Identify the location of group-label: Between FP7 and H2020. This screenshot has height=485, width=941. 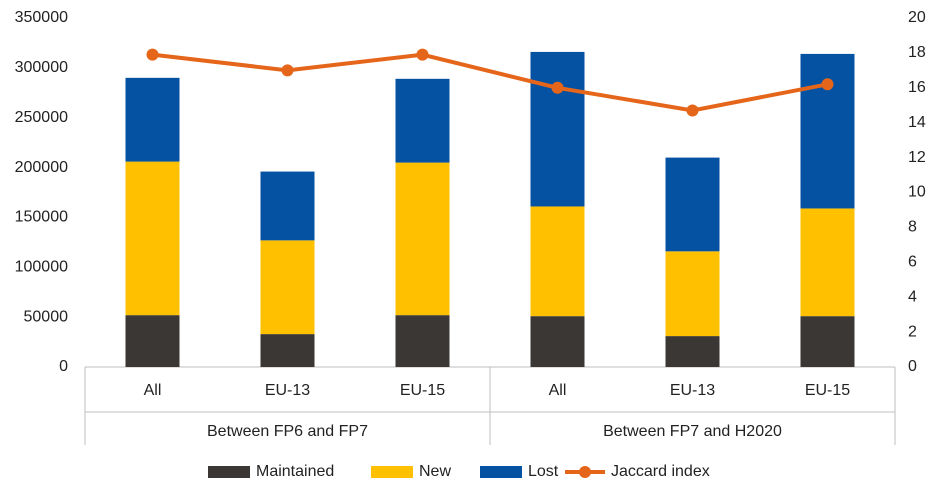
(692, 431).